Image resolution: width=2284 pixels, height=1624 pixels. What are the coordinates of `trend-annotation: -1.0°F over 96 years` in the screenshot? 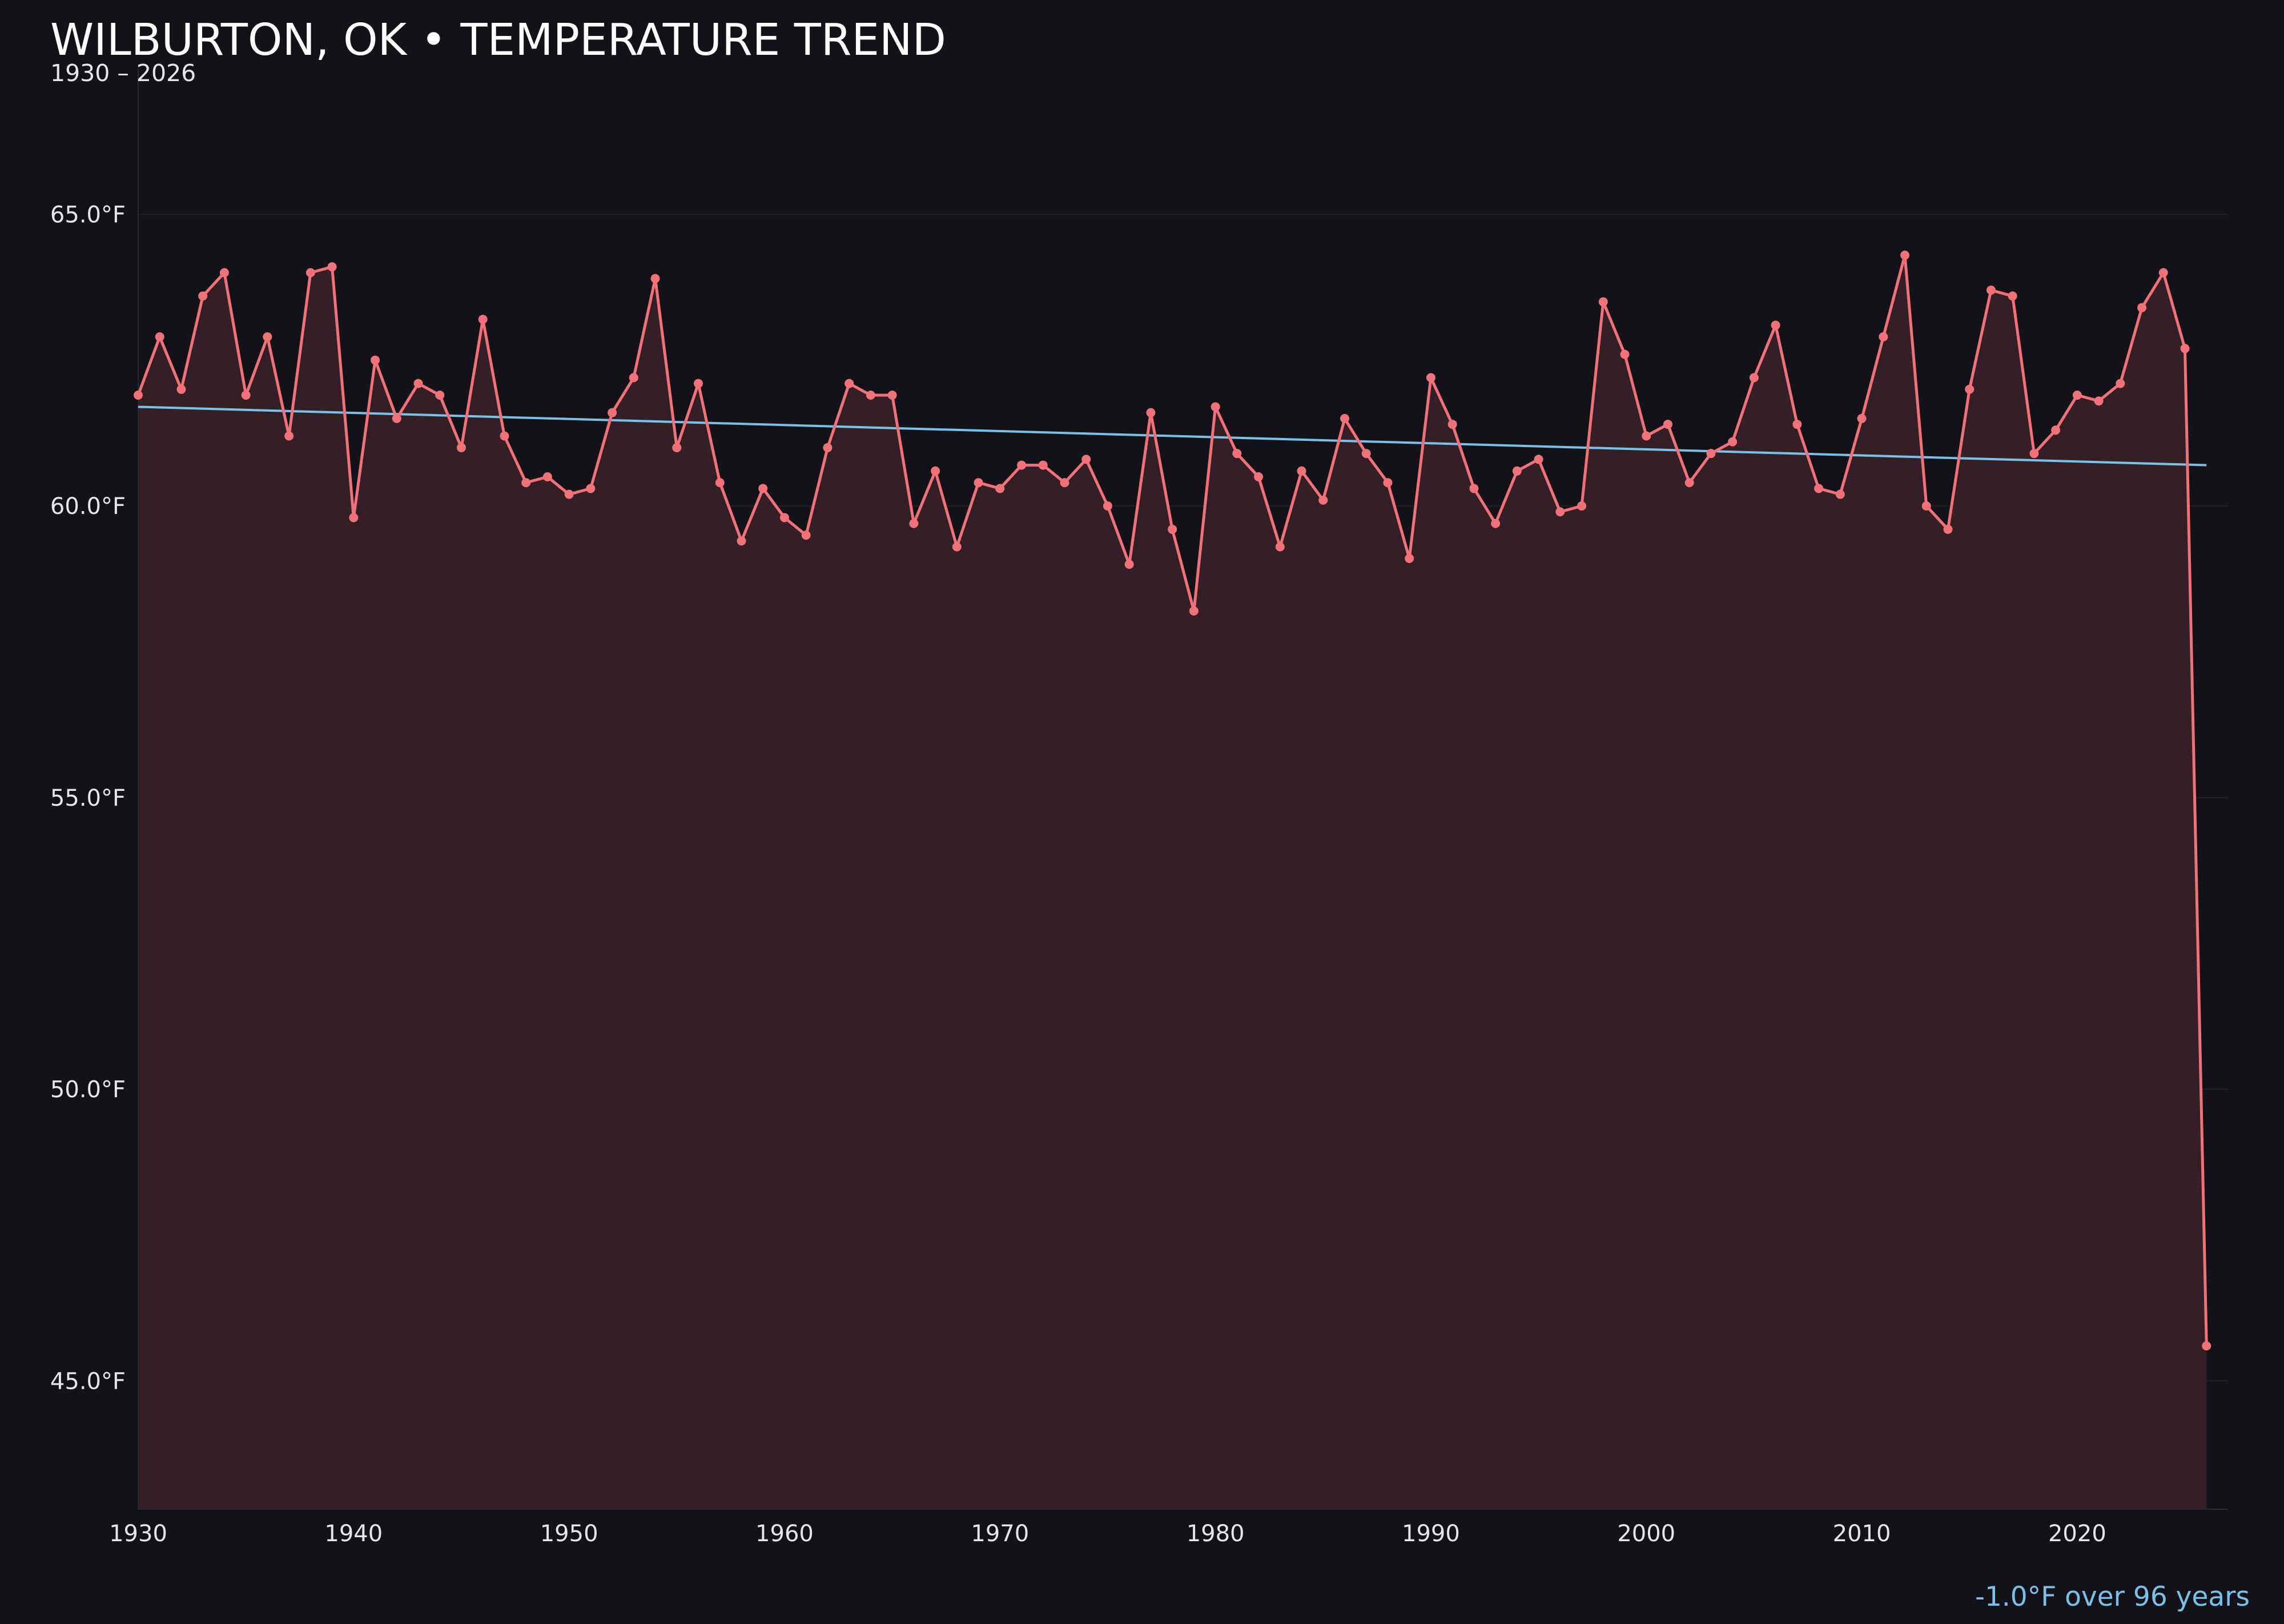 It's located at (2112, 1597).